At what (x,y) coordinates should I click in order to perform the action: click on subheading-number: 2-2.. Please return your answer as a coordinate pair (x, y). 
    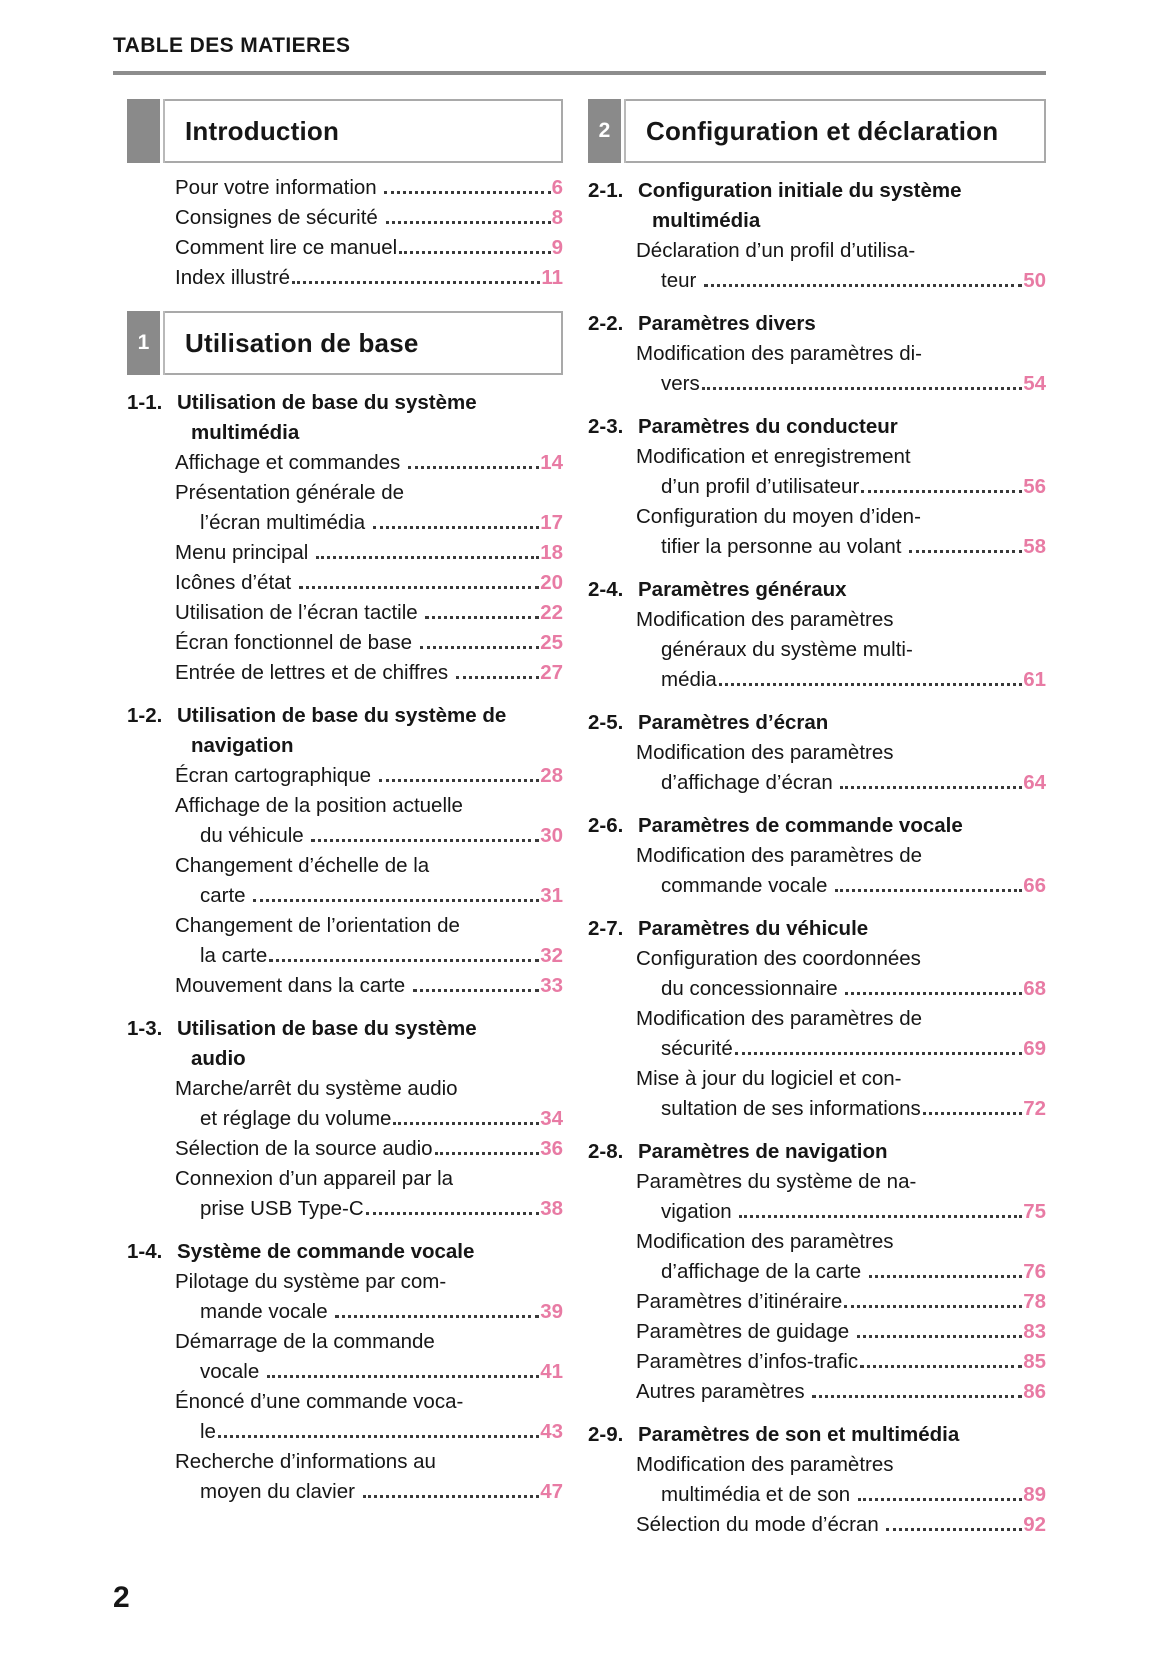
    Looking at the image, I should click on (606, 323).